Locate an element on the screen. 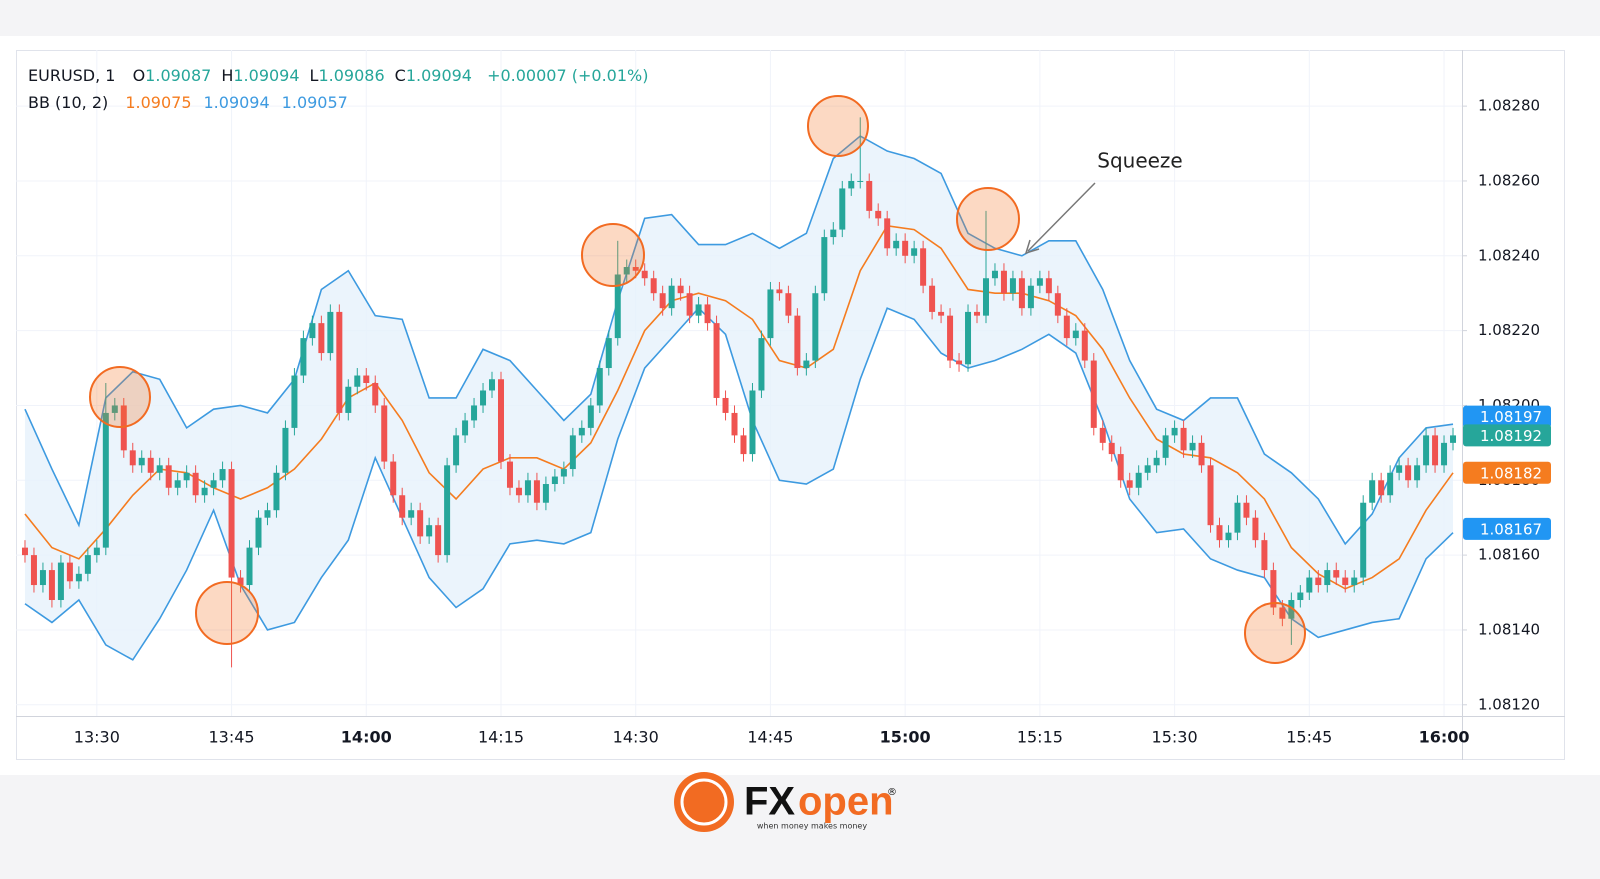 The image size is (1600, 879). indicator-value: 1.09057 is located at coordinates (314, 102).